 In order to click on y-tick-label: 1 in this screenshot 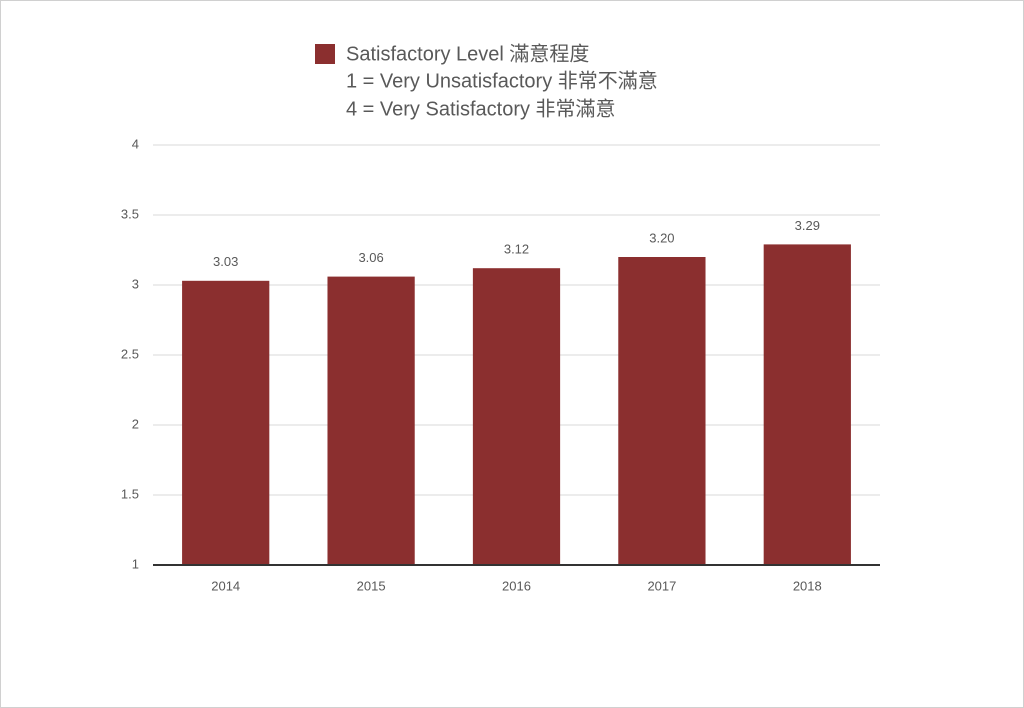, I will do `click(135, 563)`.